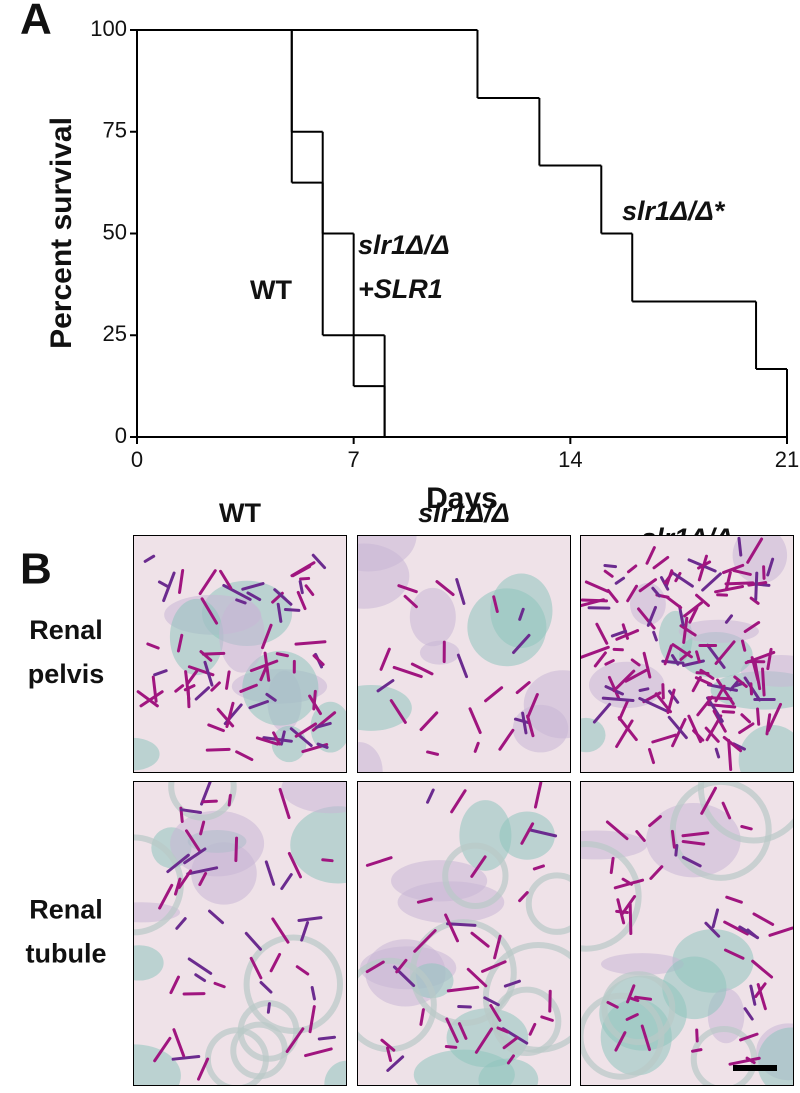  What do you see at coordinates (61, 233) in the screenshot?
I see `y-axis-title: Percent survival` at bounding box center [61, 233].